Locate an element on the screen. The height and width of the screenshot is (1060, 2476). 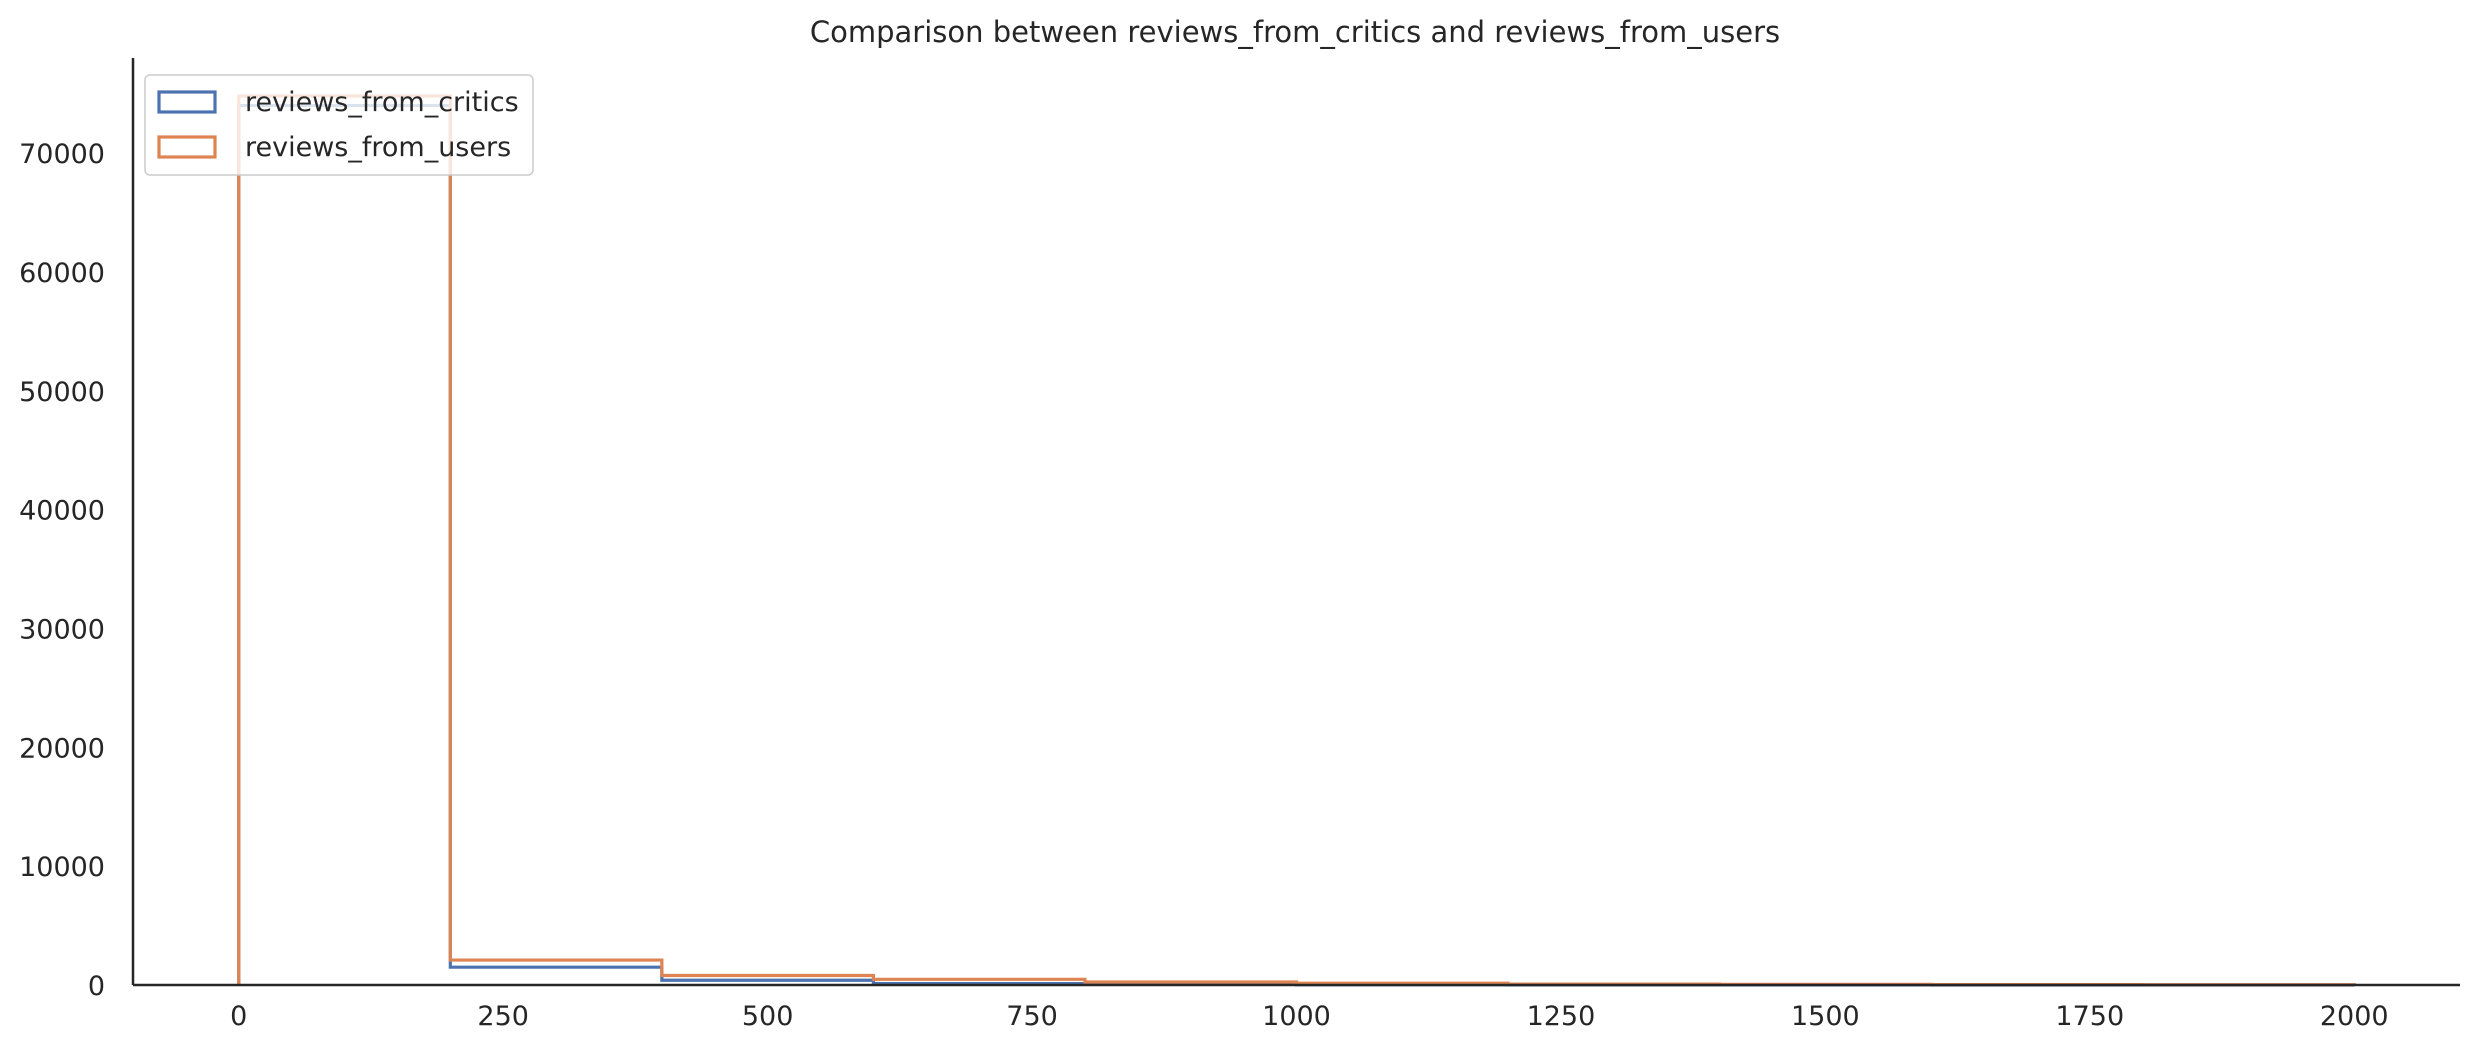
y-tick-label: 30000 is located at coordinates (62, 629).